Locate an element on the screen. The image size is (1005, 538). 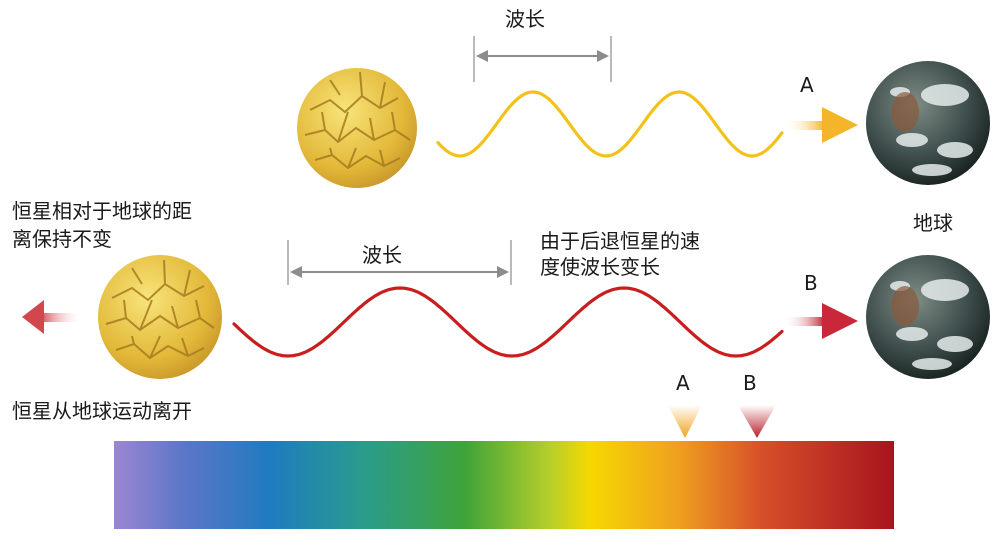
wavelength-dimension-top is located at coordinates (542, 59).